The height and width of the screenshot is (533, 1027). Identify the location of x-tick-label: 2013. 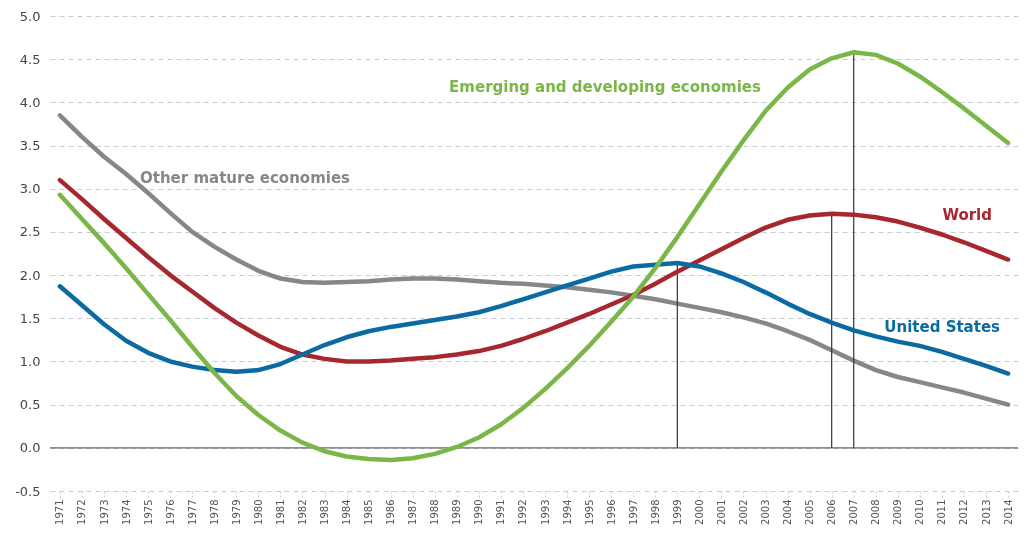
(986, 512).